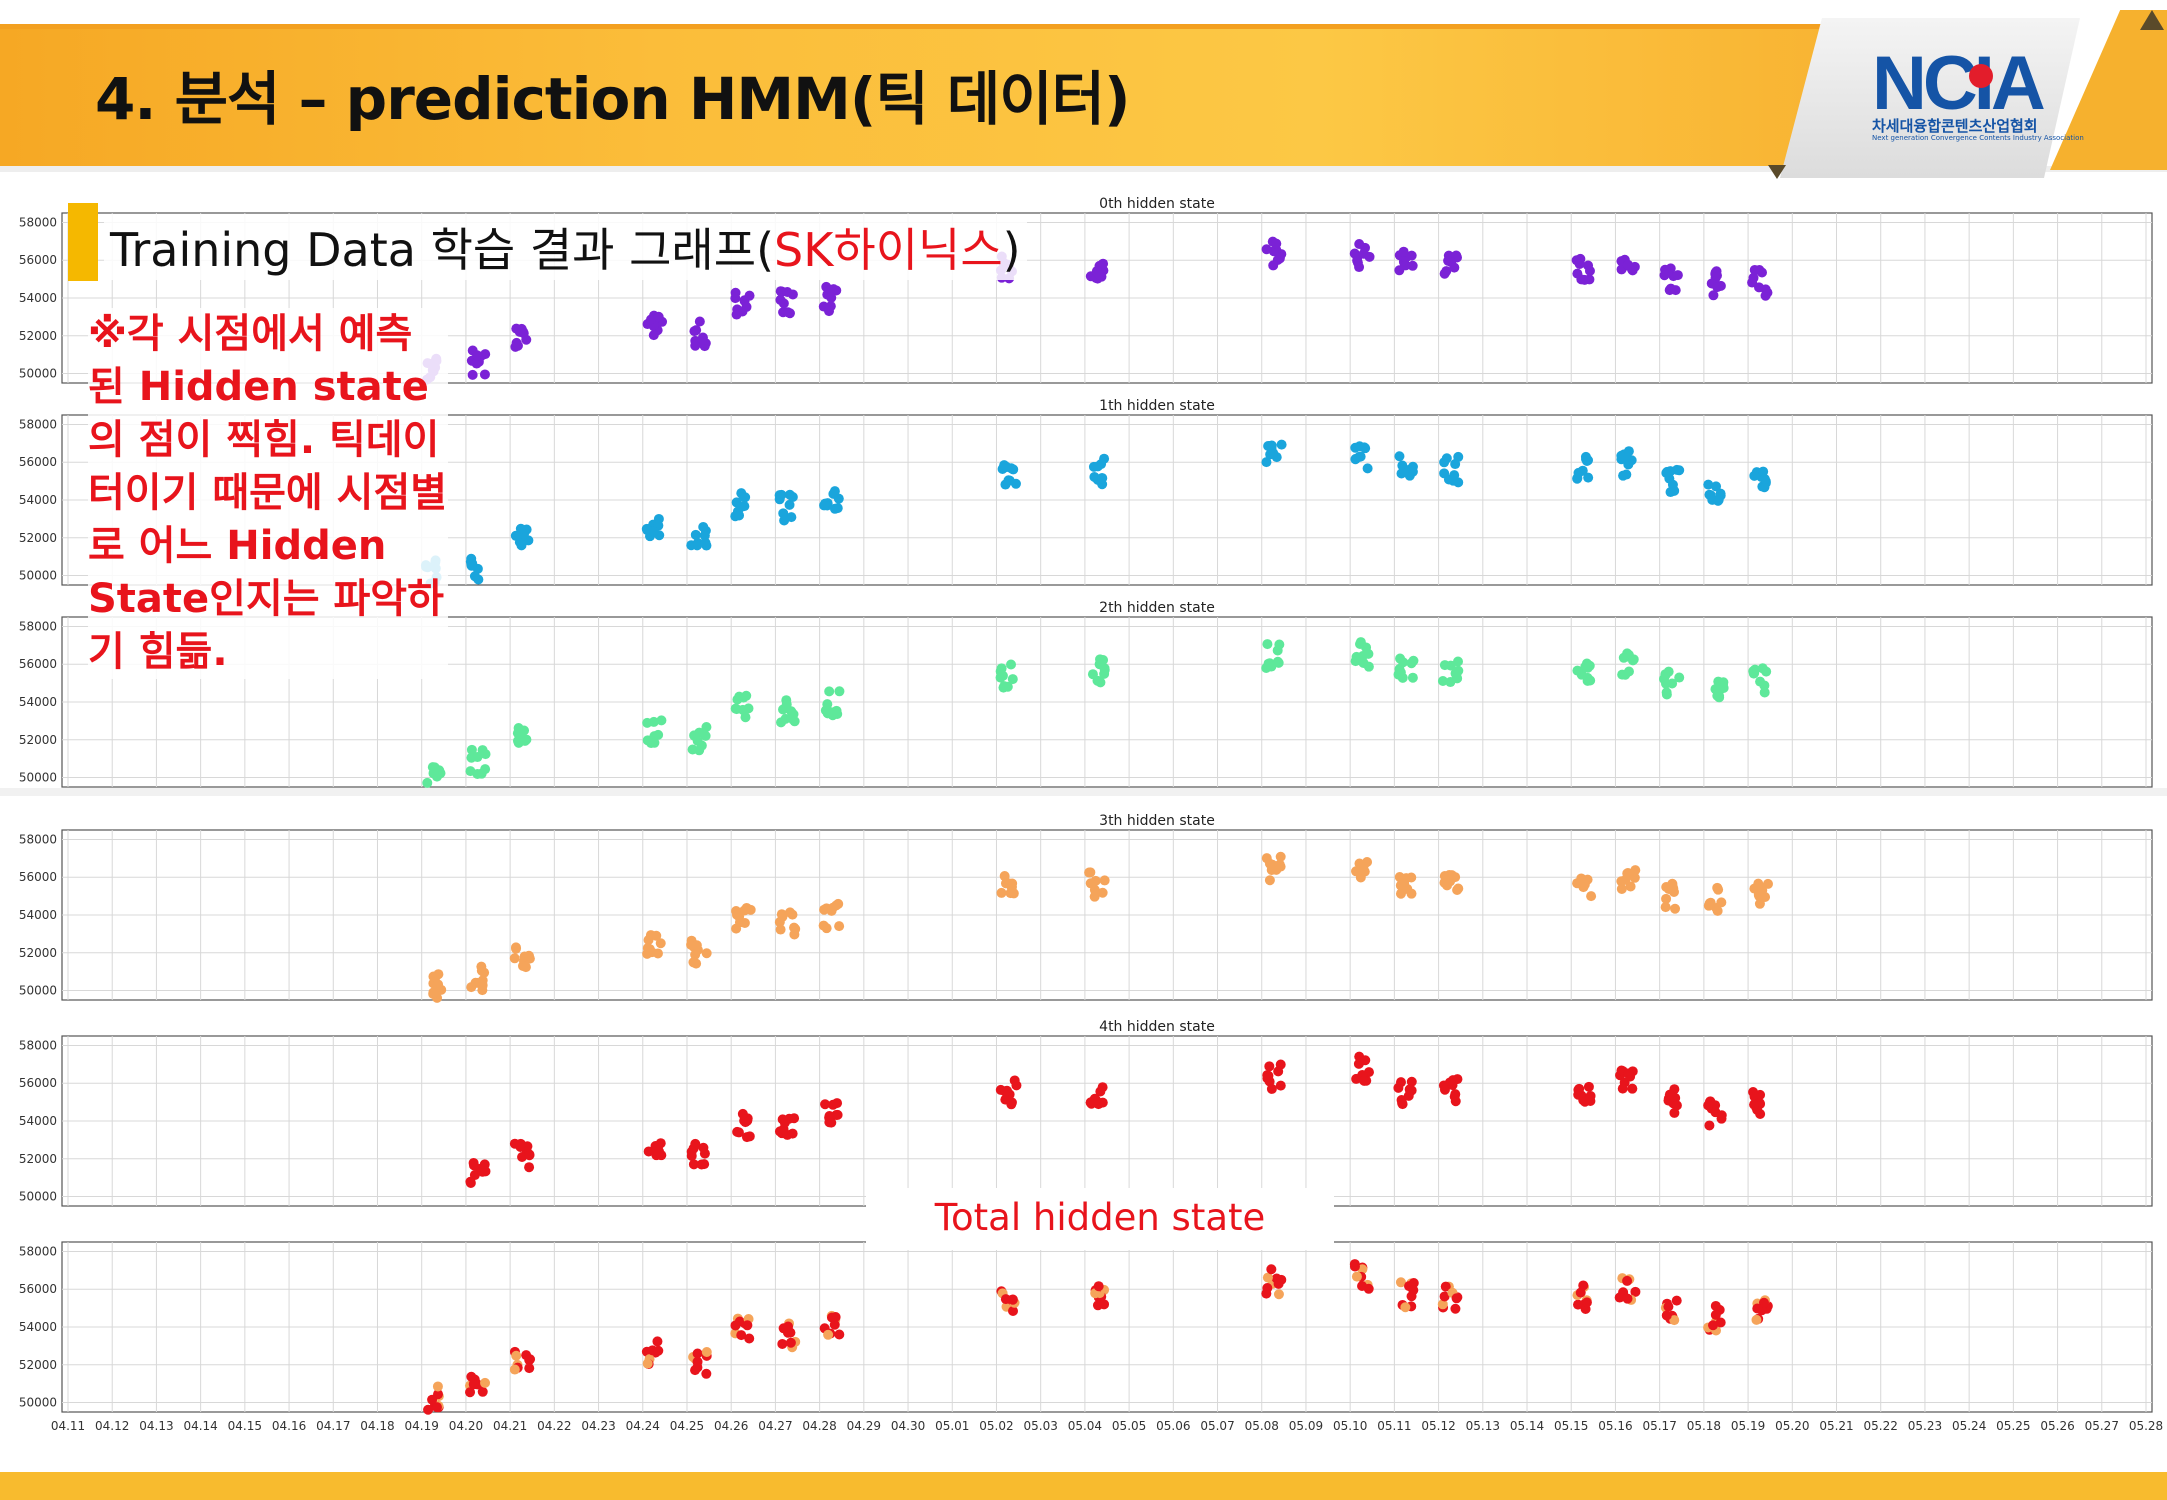 The image size is (2167, 1500). What do you see at coordinates (156, 1426) in the screenshot?
I see `x-tick-label: 04.13` at bounding box center [156, 1426].